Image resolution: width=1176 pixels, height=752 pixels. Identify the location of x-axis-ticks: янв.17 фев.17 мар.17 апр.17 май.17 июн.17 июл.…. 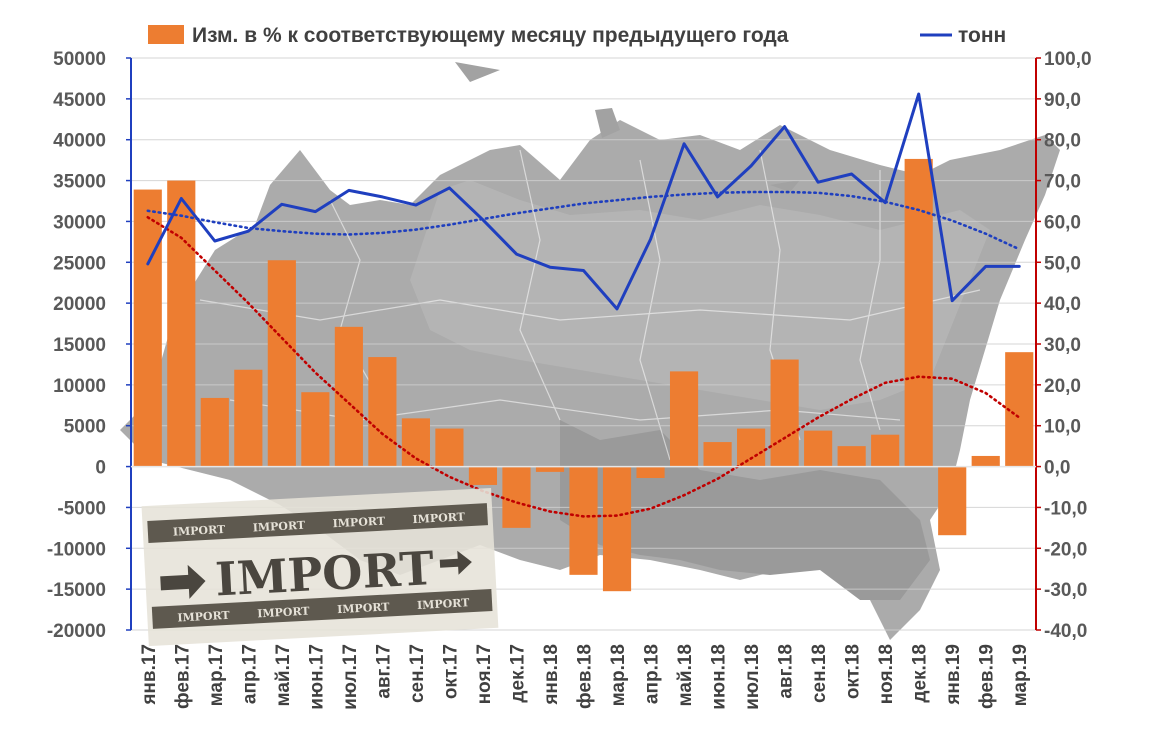
(585, 677).